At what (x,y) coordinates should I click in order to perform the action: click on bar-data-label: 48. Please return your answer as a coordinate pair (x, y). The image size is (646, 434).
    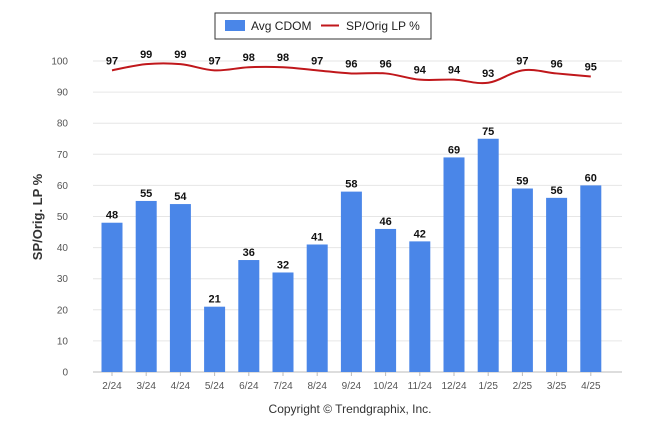
    Looking at the image, I should click on (112, 216).